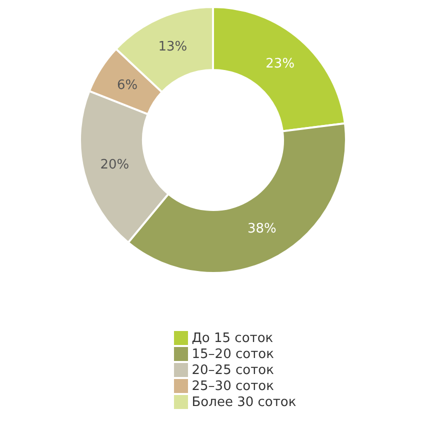 Image resolution: width=440 pixels, height=426 pixels. Describe the element at coordinates (280, 64) in the screenshot. I see `data-label: 23%` at that location.